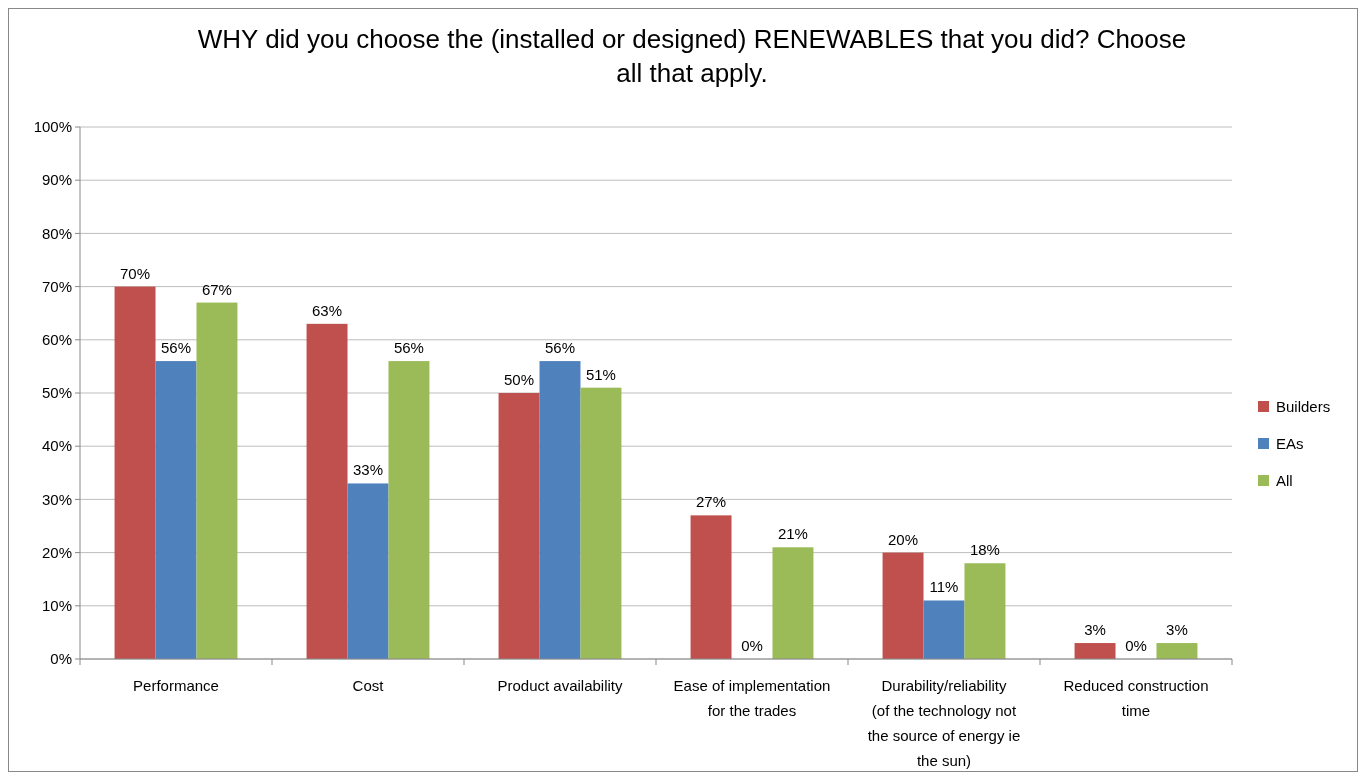  Describe the element at coordinates (1290, 444) in the screenshot. I see `legend-label: EAs` at that location.